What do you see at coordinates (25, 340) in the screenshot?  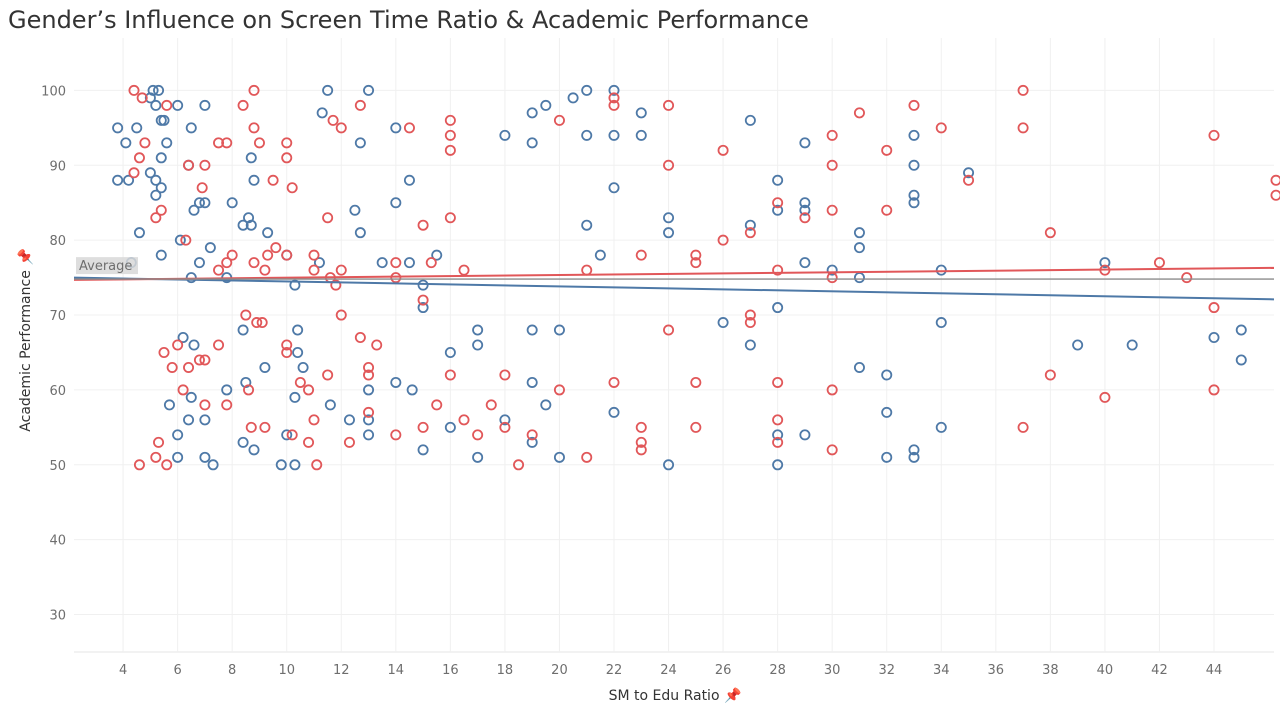 I see `y-axis-title: Academic Performance 📌` at bounding box center [25, 340].